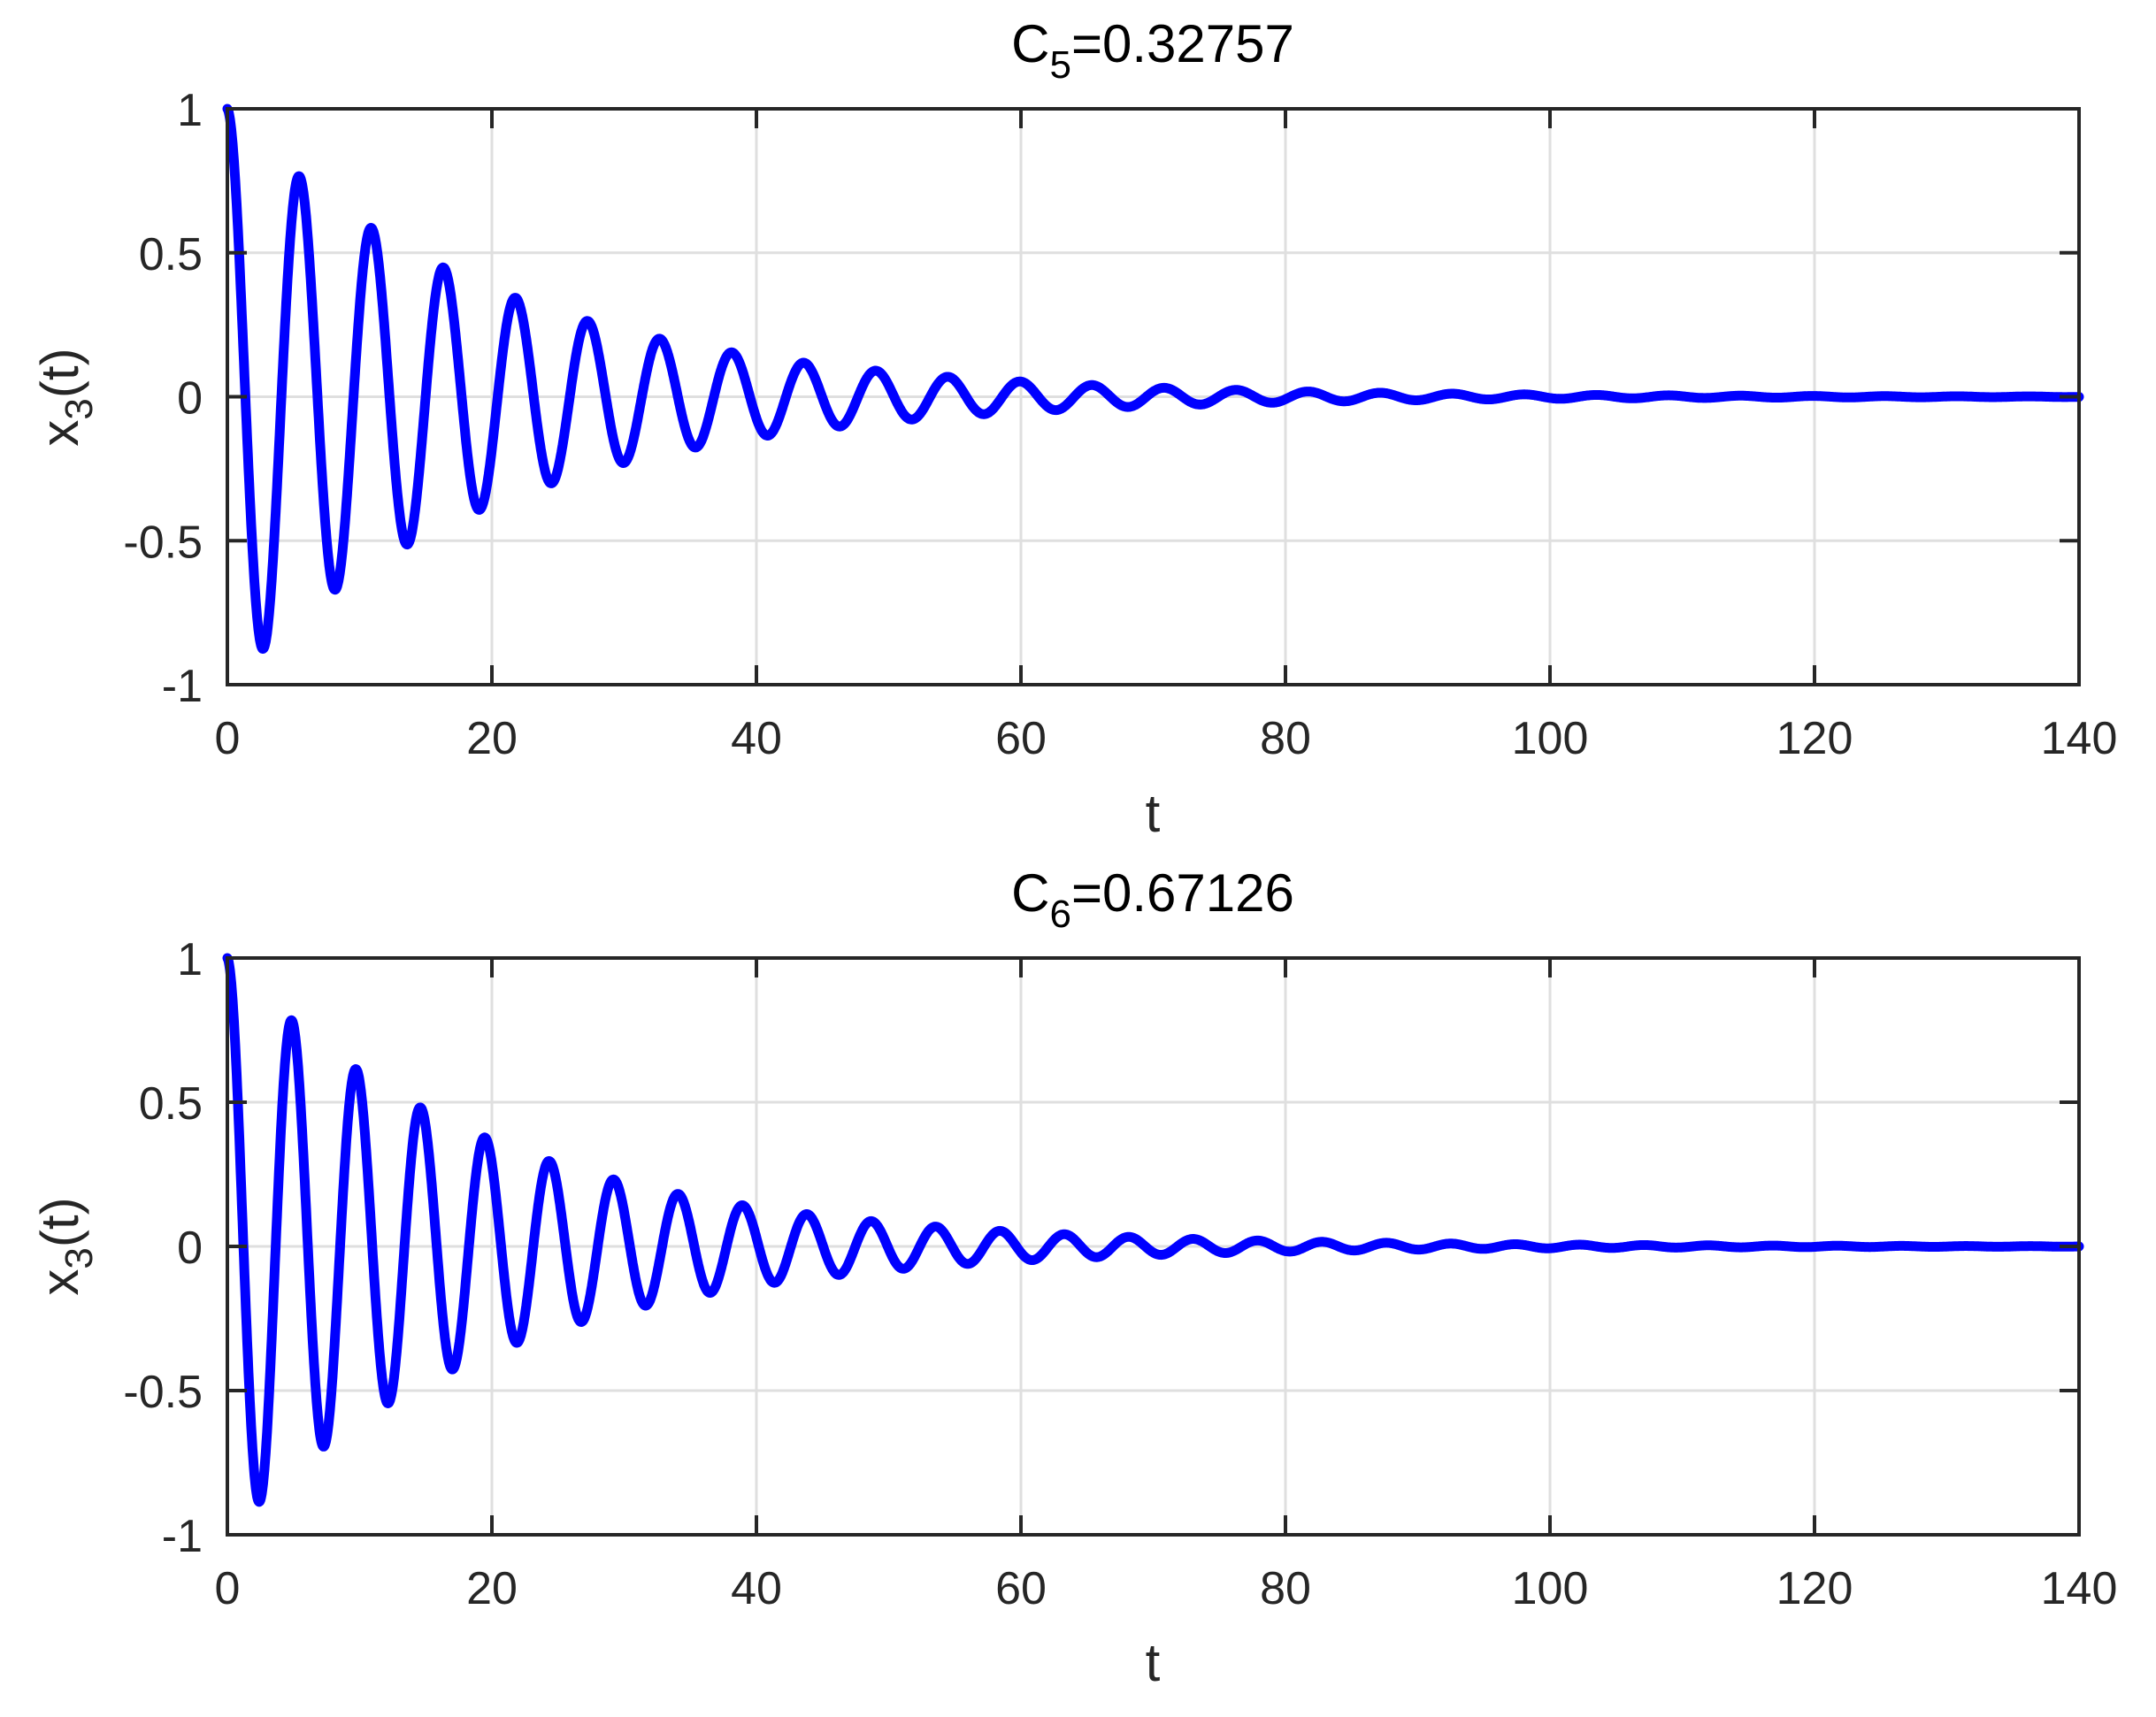 The image size is (2156, 1717). What do you see at coordinates (1167, 738) in the screenshot?
I see `x-tick-labels-top: 0 20 40 60 80 100 120 140` at bounding box center [1167, 738].